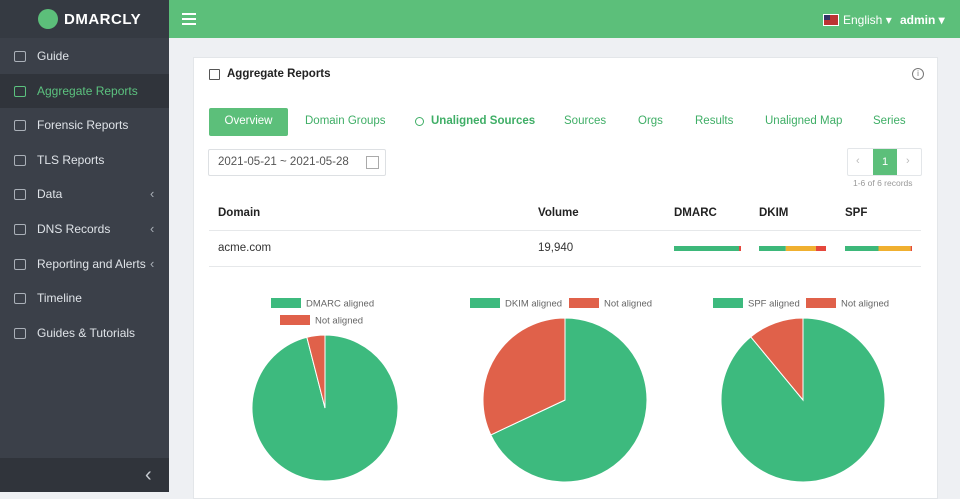  What do you see at coordinates (345, 121) in the screenshot?
I see `tab: Domain Groups` at bounding box center [345, 121].